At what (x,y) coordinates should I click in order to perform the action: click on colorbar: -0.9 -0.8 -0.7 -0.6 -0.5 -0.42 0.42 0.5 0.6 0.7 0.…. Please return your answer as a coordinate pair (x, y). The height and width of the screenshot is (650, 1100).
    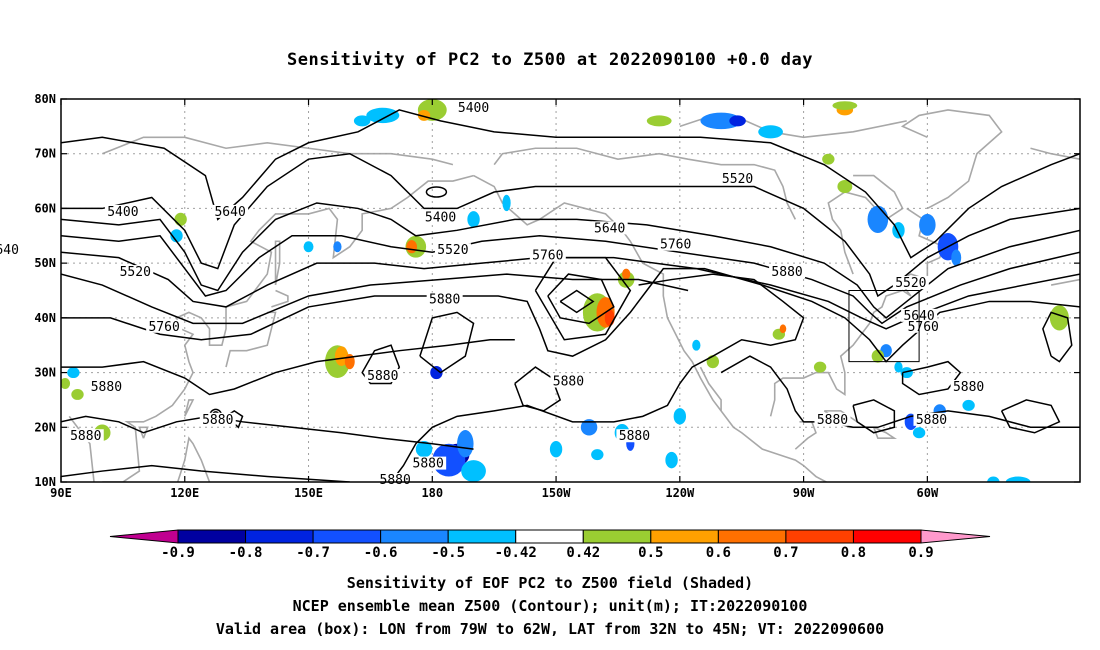
    Looking at the image, I should click on (550, 545).